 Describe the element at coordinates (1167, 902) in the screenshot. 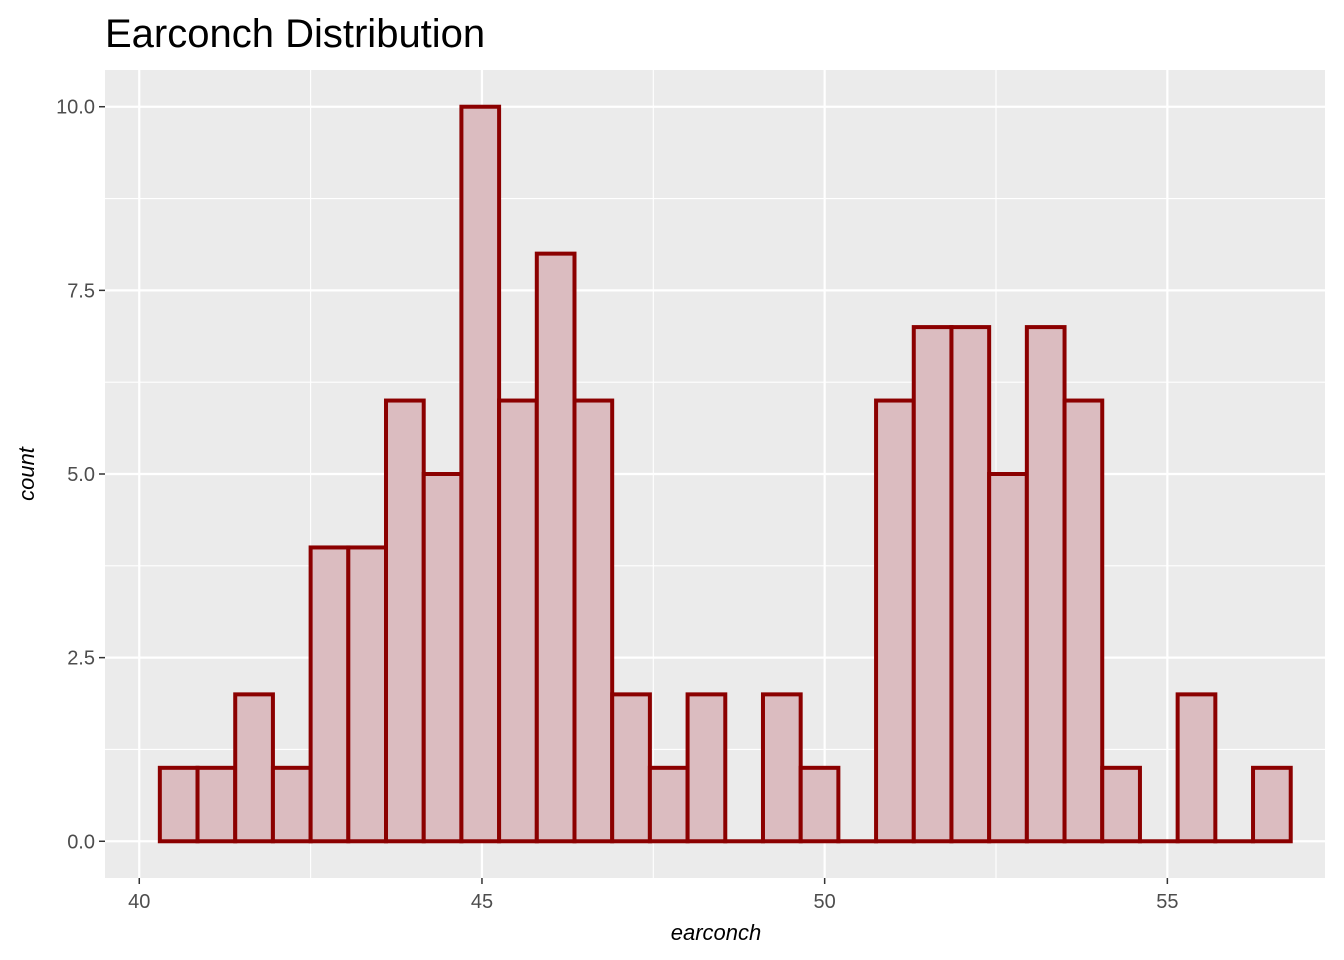

I see `x-tick-label: 55` at that location.